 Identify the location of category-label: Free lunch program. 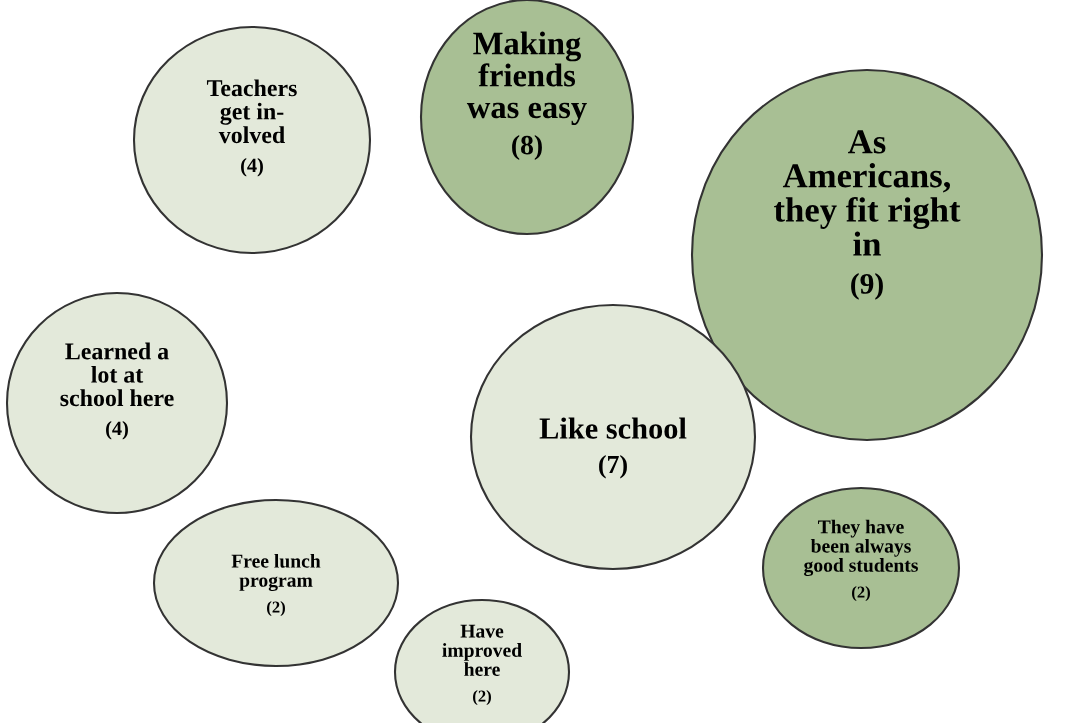
(276, 572).